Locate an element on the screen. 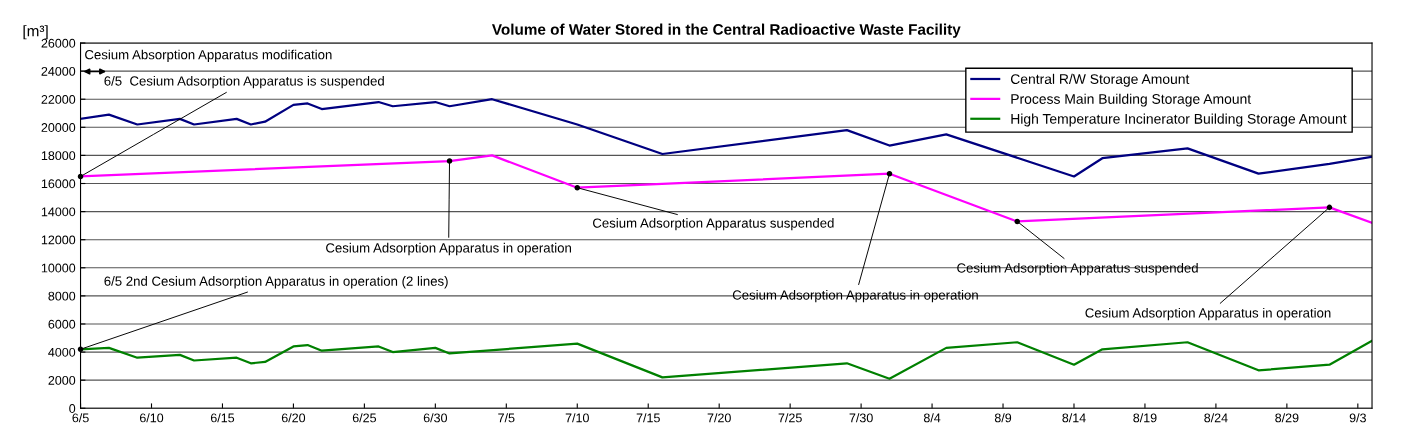  x-tick-label: 8/14 is located at coordinates (1074, 418).